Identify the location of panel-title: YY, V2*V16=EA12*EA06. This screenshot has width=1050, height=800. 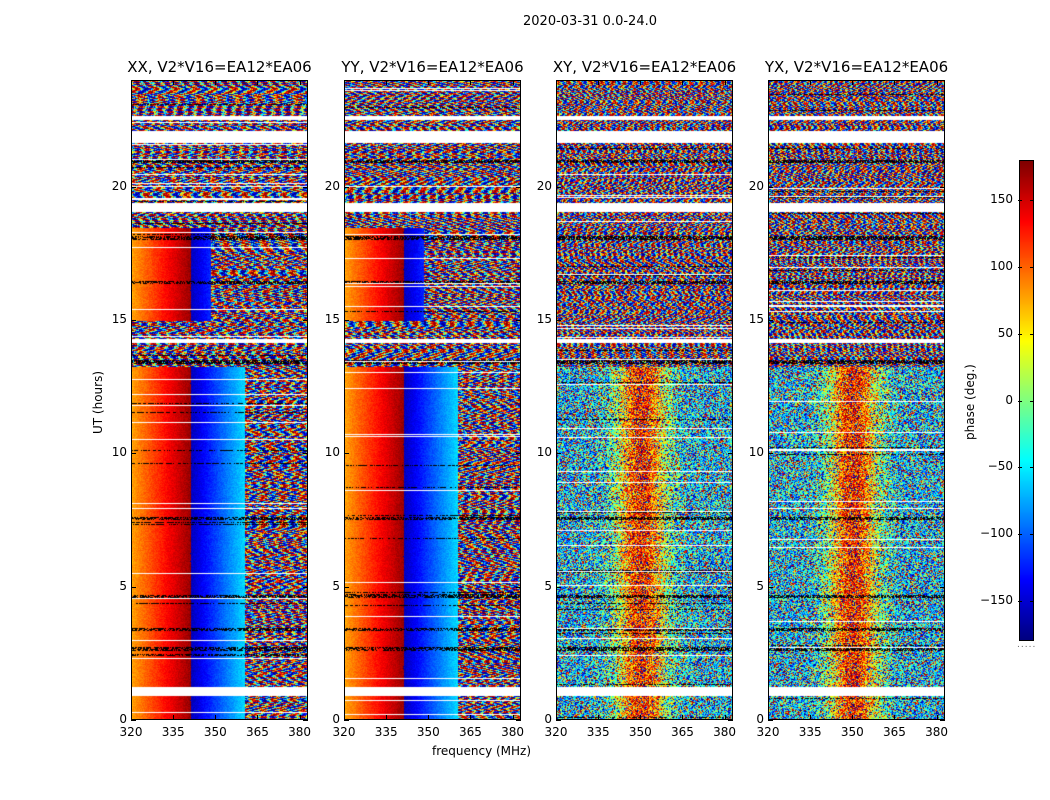
(432, 67).